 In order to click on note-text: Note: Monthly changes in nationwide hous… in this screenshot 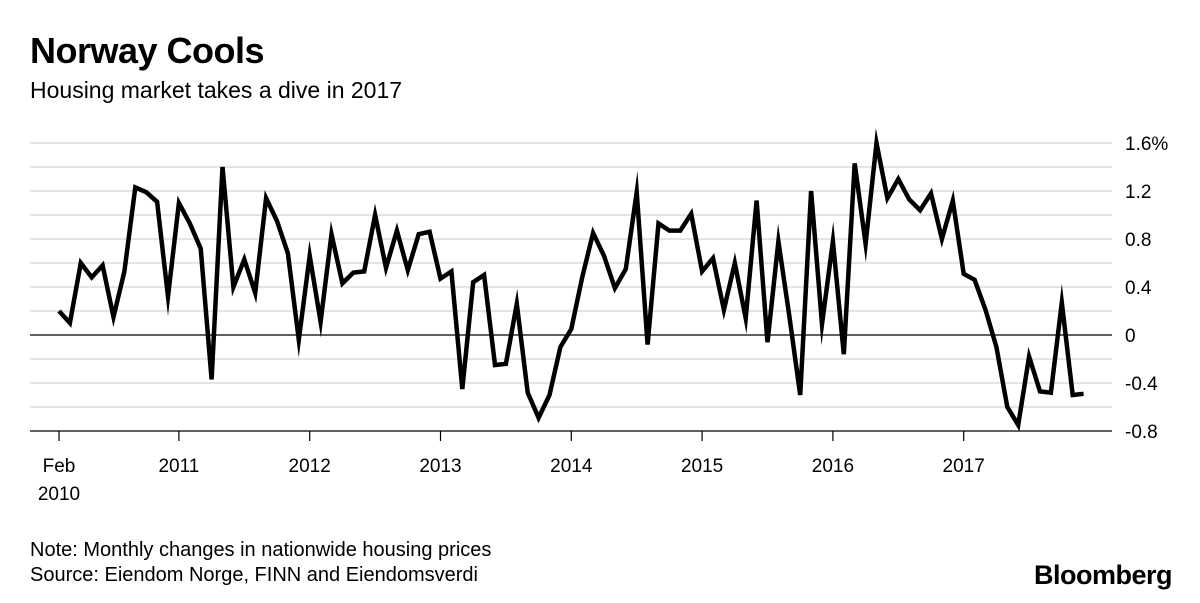, I will do `click(261, 550)`.